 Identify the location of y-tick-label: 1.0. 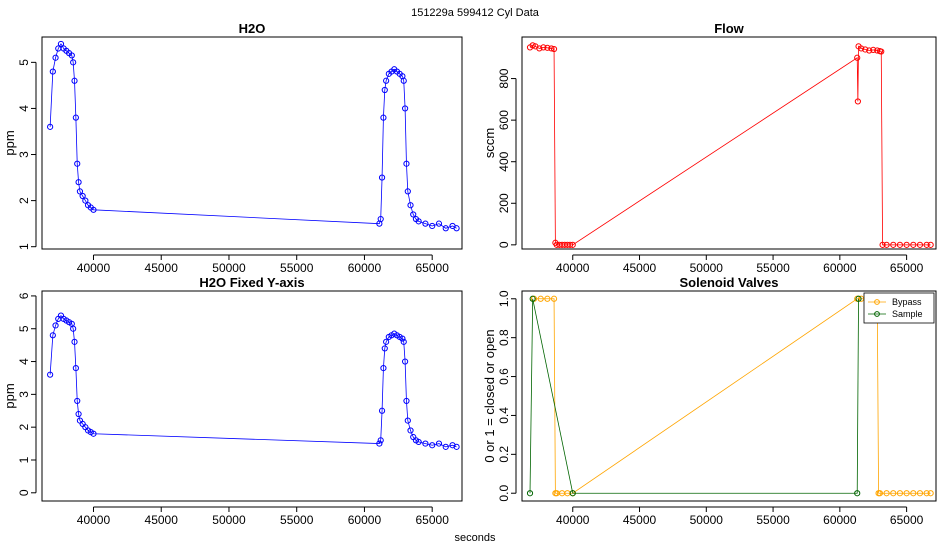
(504, 298).